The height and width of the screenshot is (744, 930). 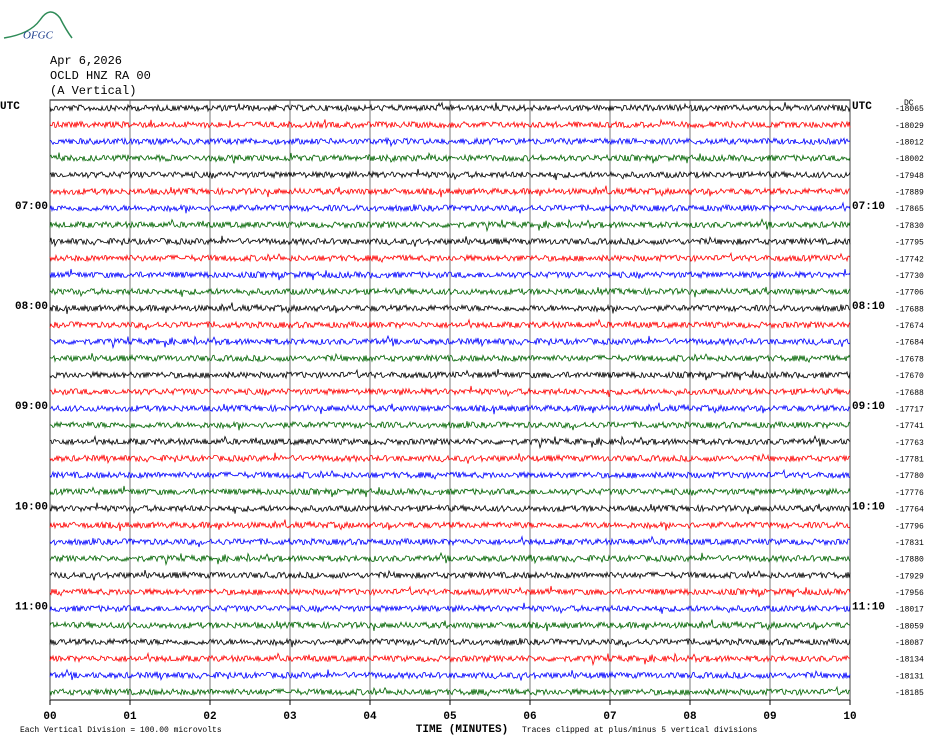 What do you see at coordinates (909, 643) in the screenshot?
I see `trace-offset: -18087` at bounding box center [909, 643].